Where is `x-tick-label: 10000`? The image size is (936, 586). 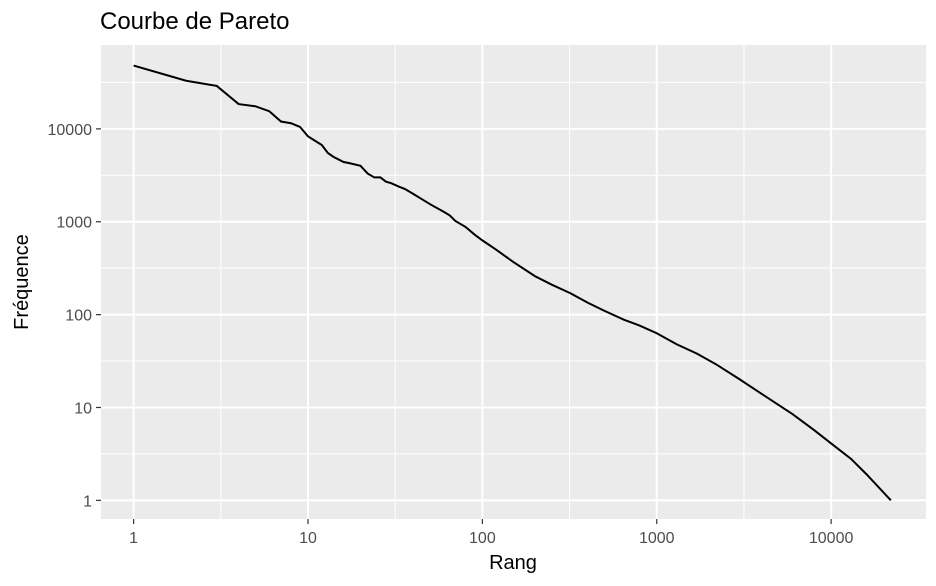
x-tick-label: 10000 is located at coordinates (831, 538).